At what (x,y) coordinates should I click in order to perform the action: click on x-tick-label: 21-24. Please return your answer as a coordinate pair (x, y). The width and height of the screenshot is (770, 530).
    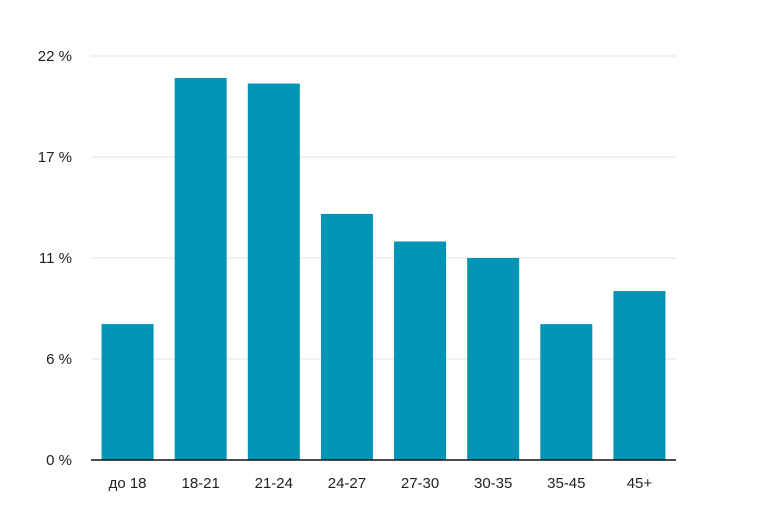
    Looking at the image, I should click on (274, 483).